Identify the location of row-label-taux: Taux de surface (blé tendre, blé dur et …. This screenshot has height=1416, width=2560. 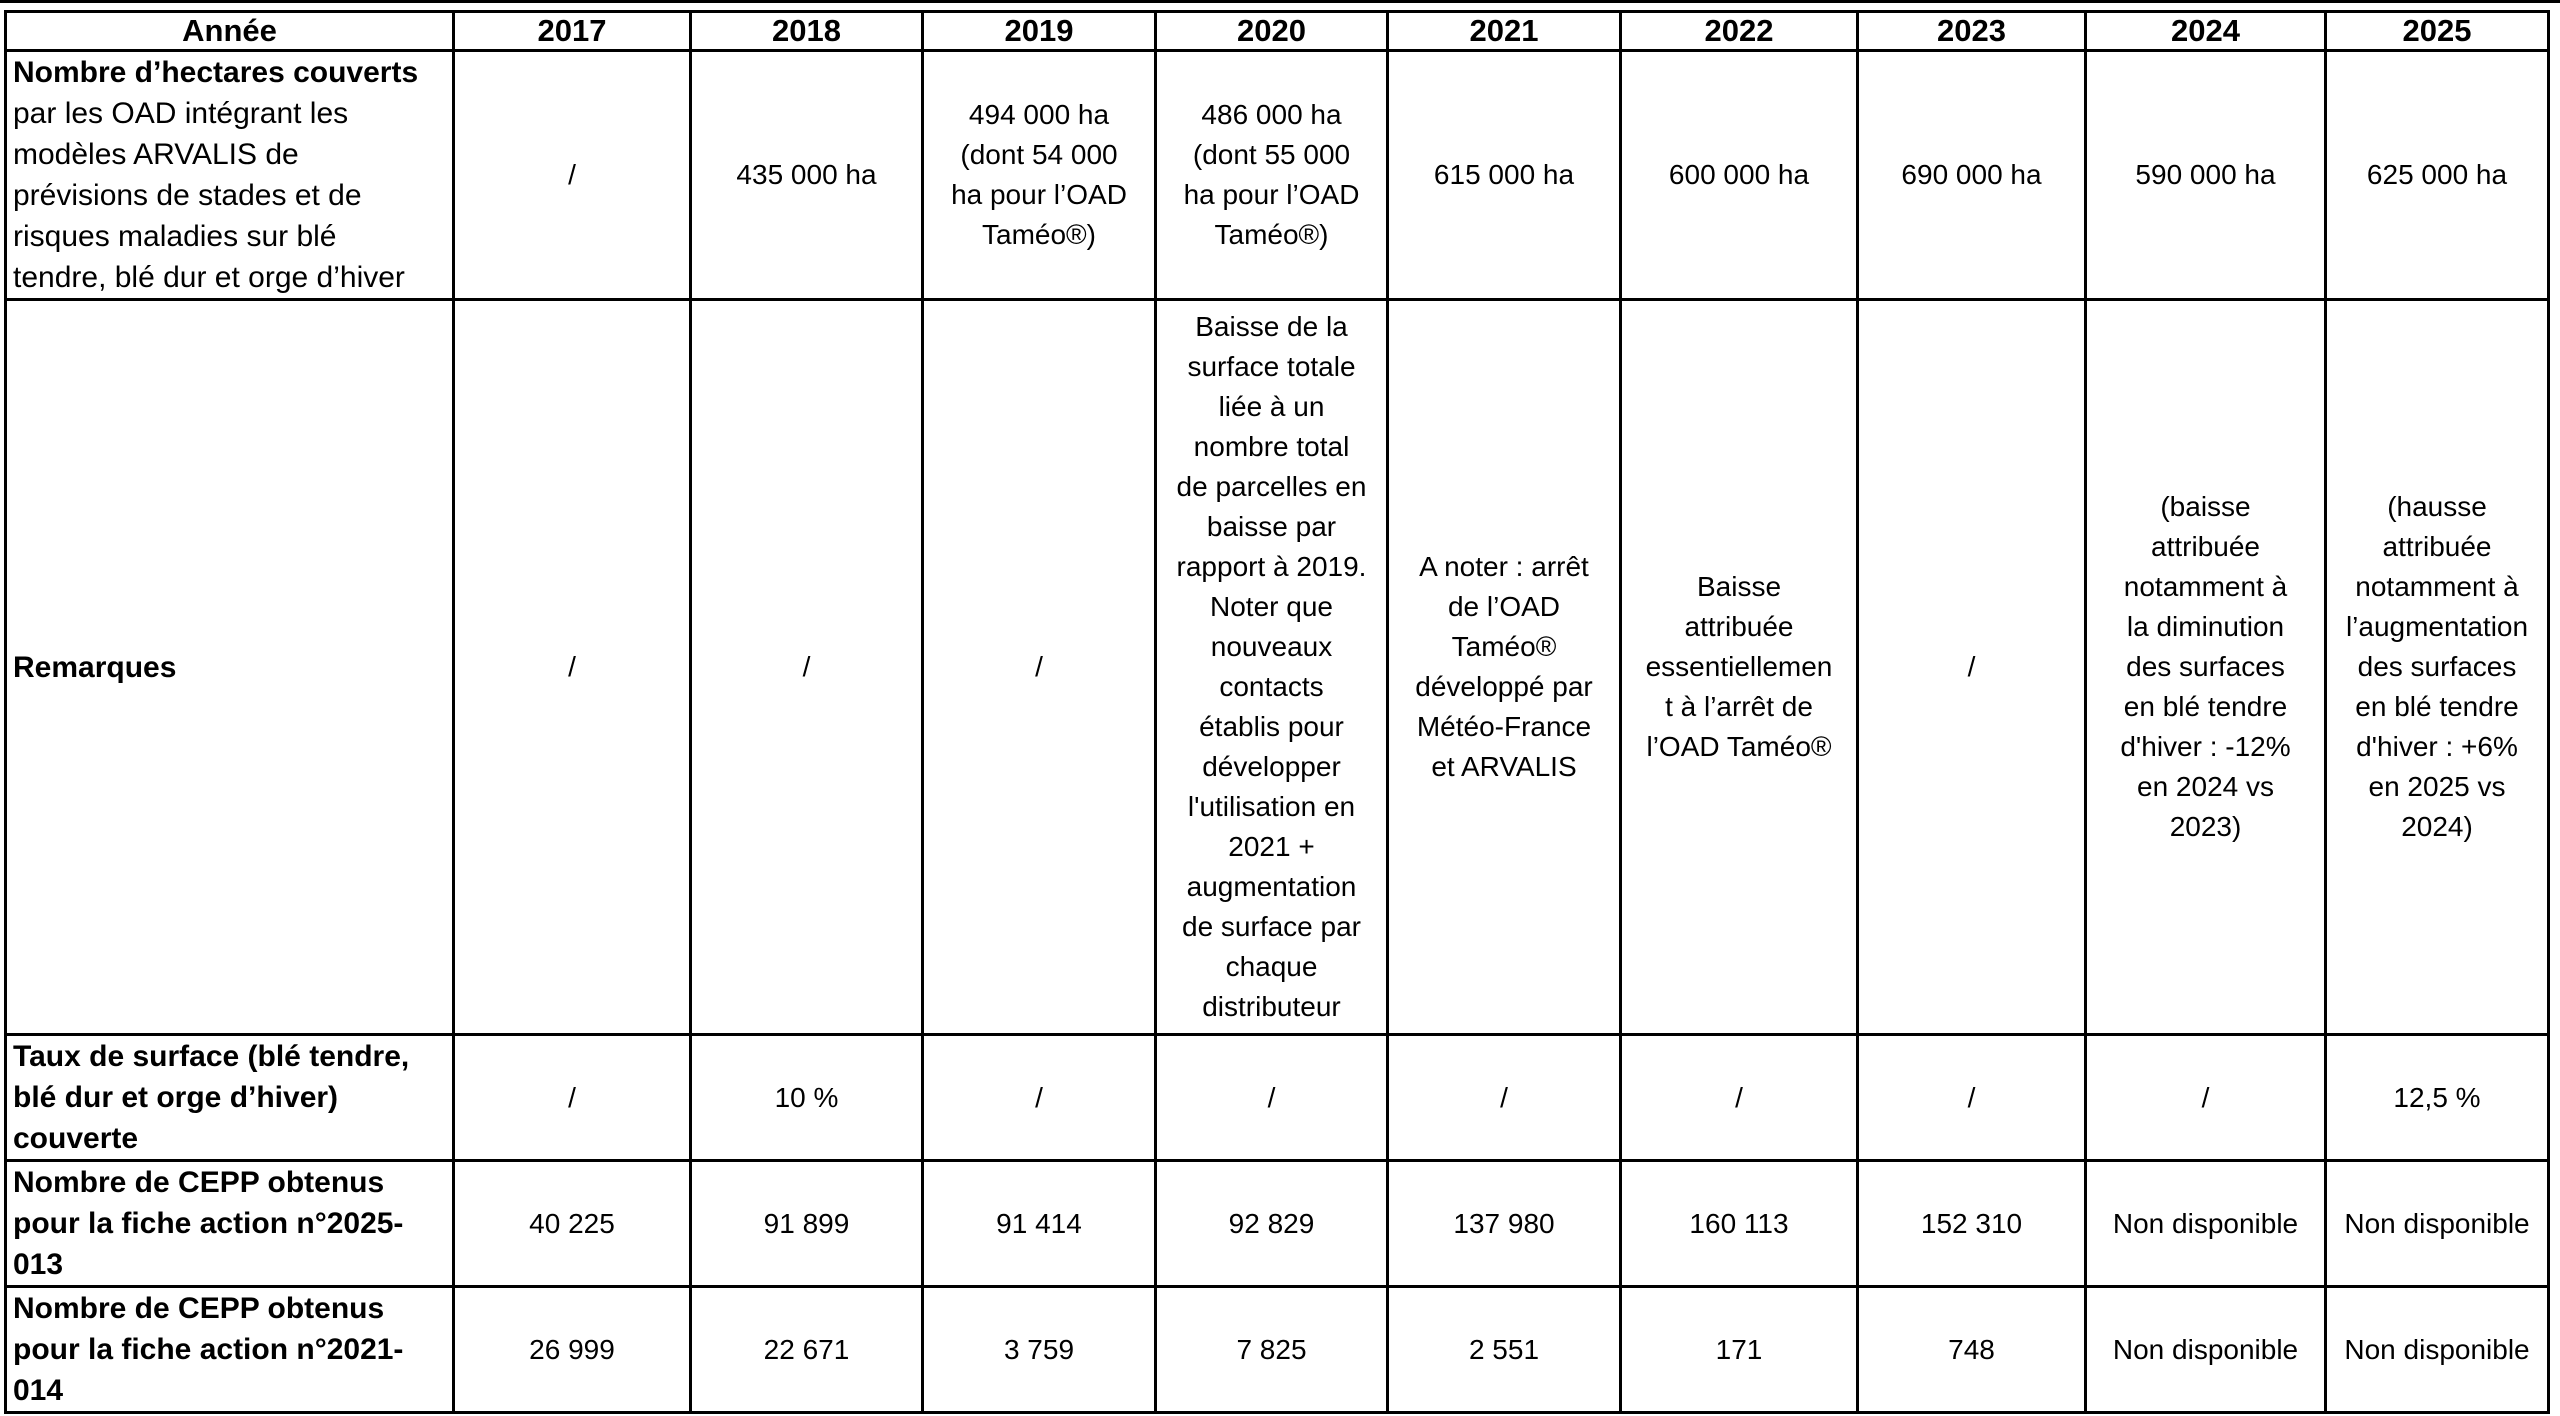
(229, 1097).